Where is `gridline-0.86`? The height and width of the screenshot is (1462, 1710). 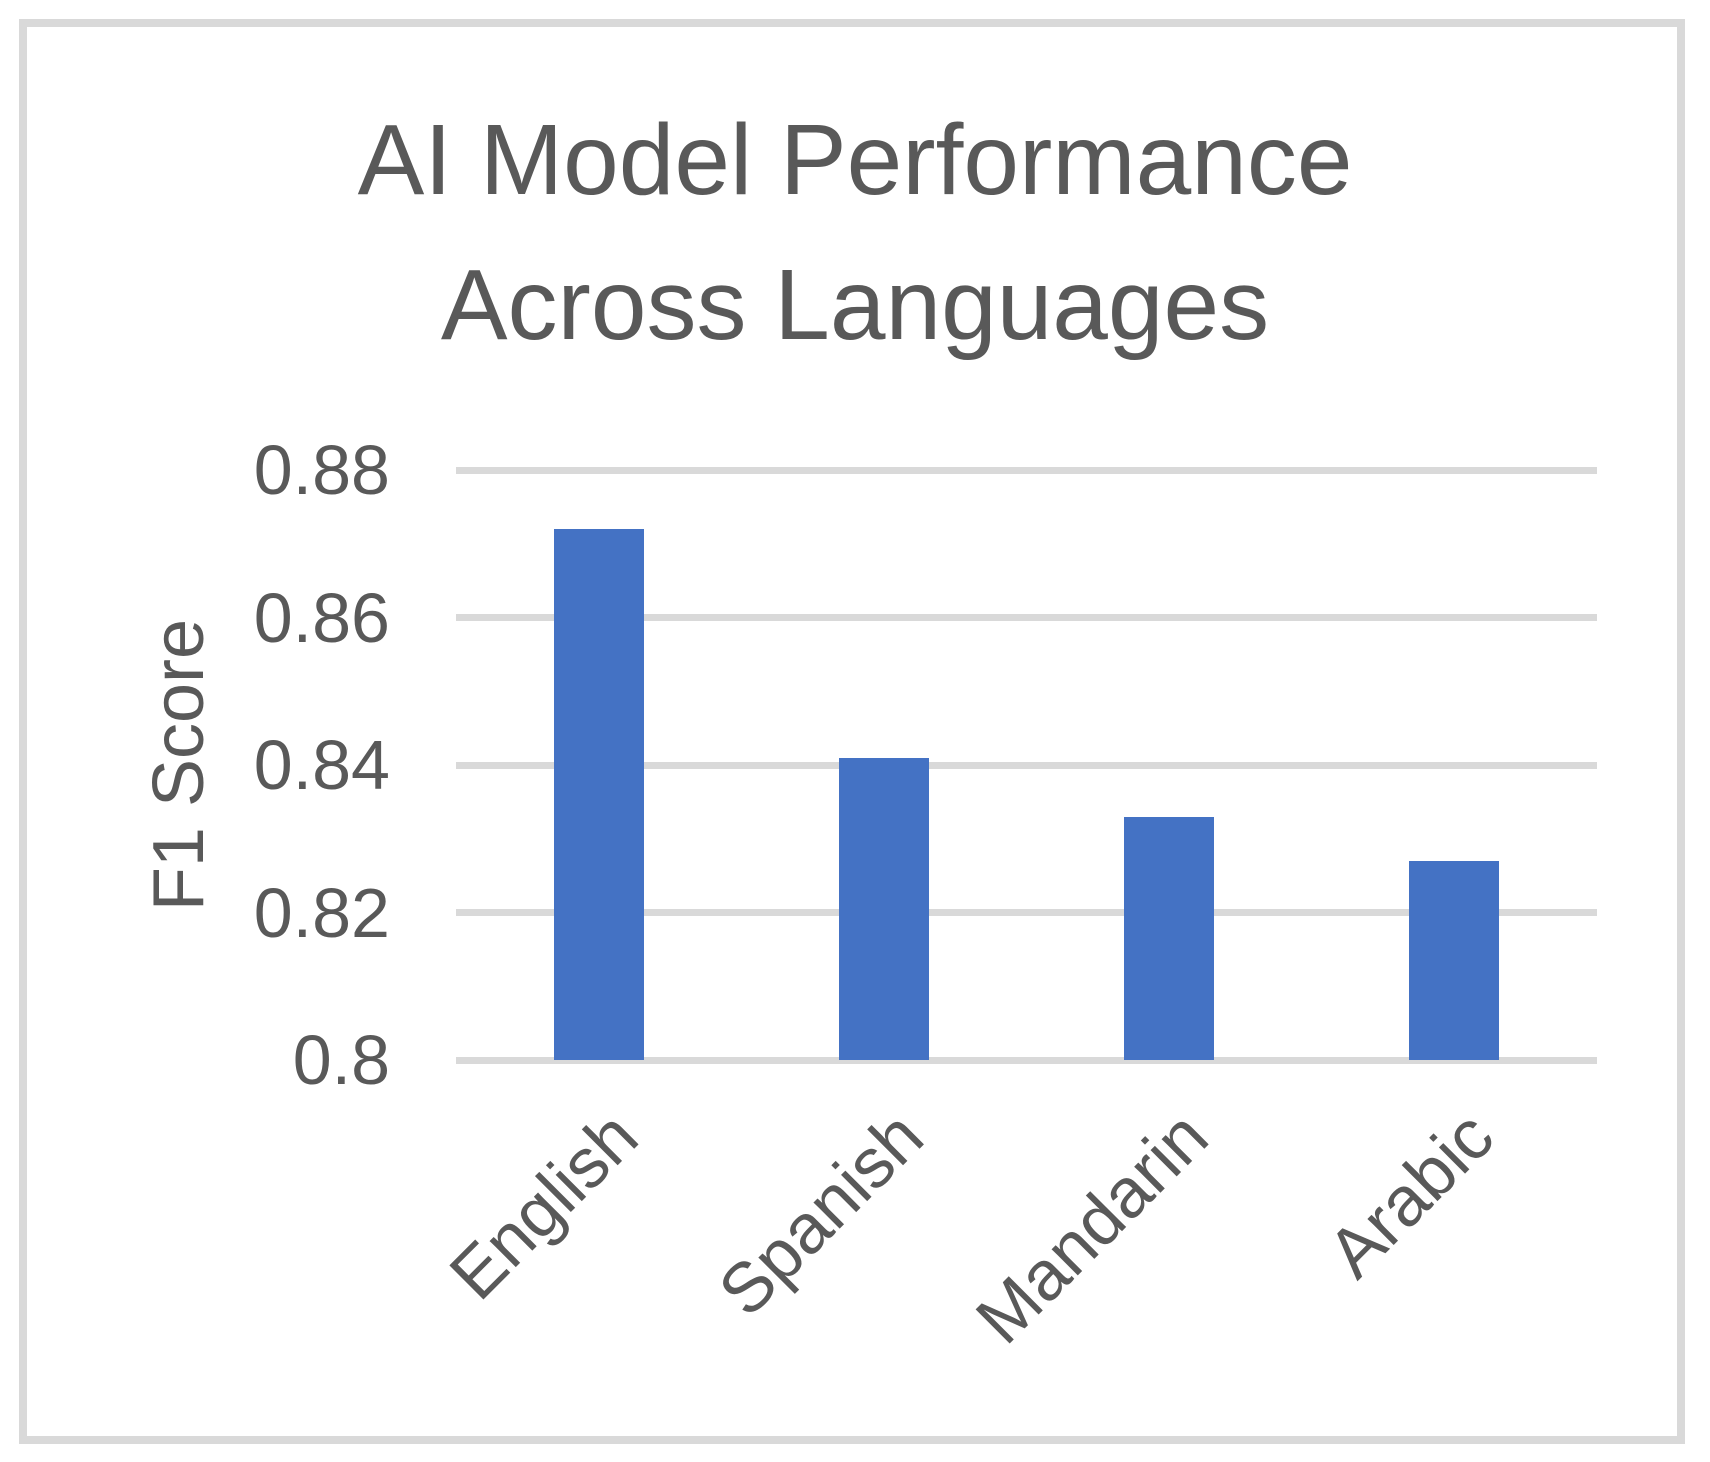
gridline-0.86 is located at coordinates (1026, 617).